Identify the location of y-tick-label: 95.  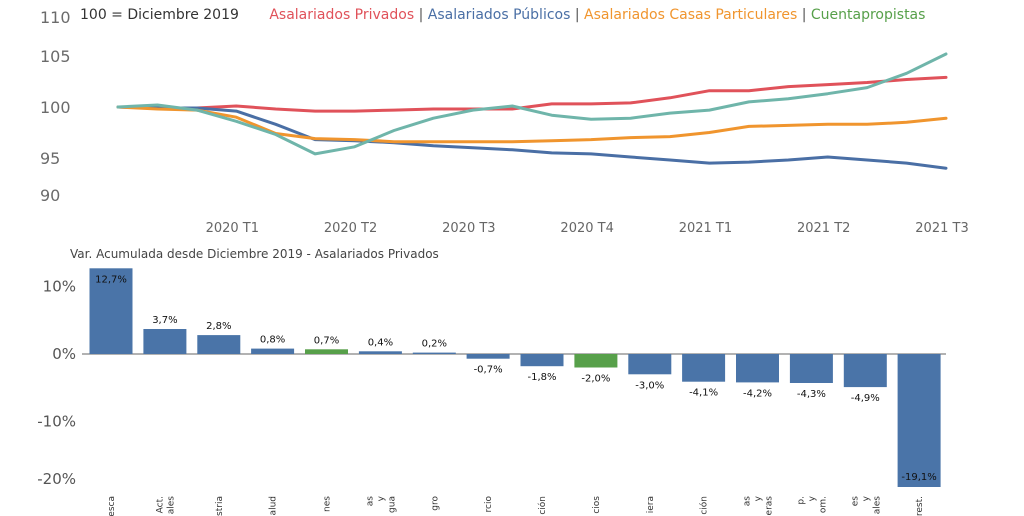
(50, 158).